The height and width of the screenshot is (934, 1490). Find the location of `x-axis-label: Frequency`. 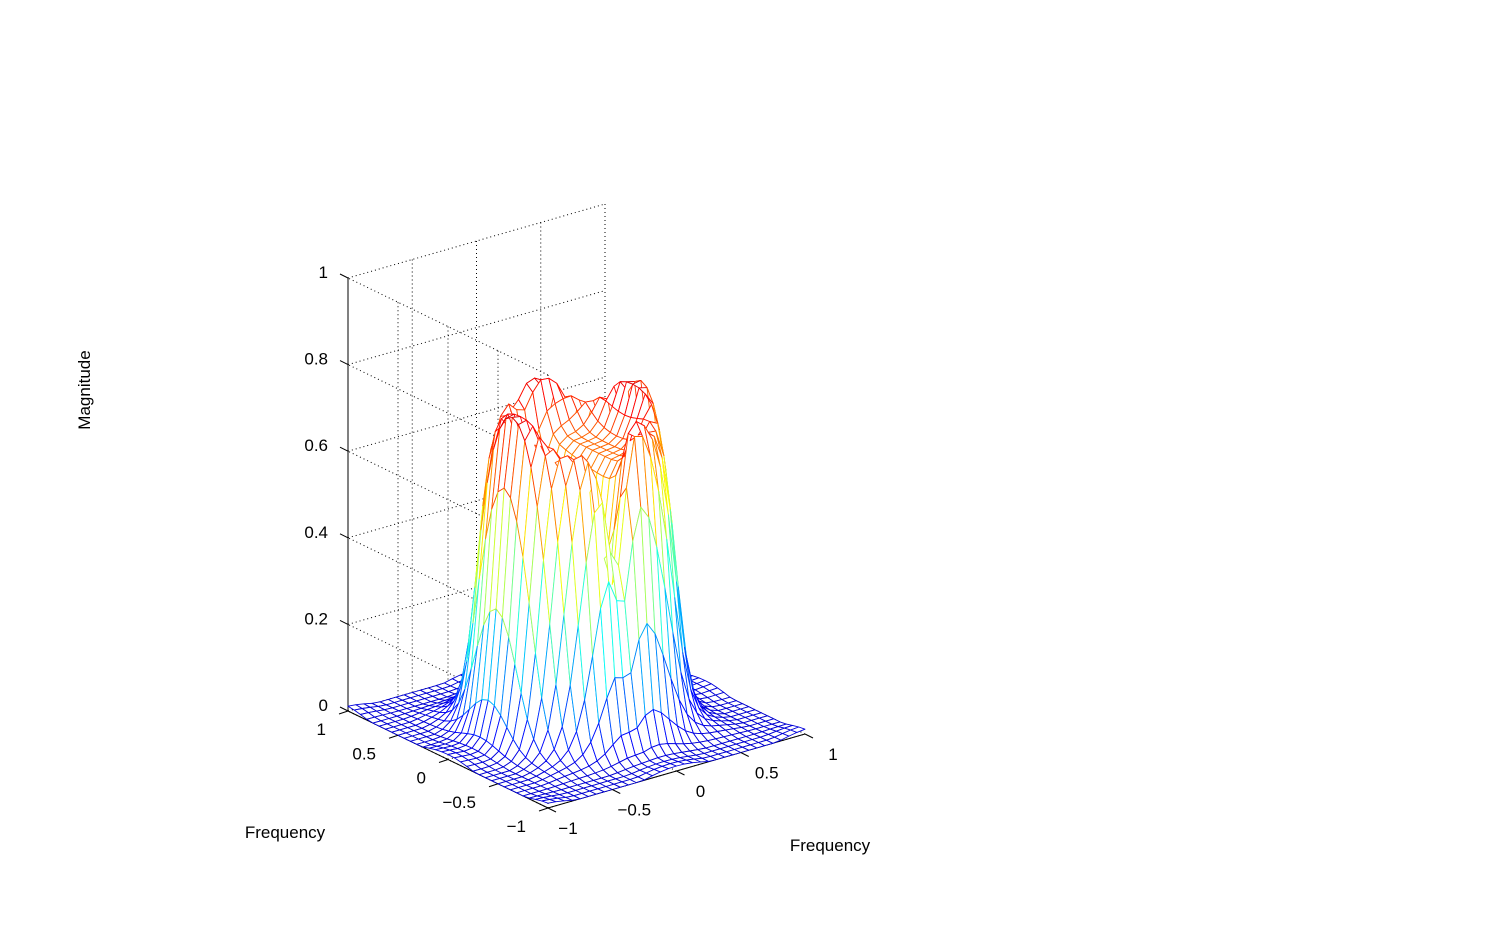

x-axis-label: Frequency is located at coordinates (830, 845).